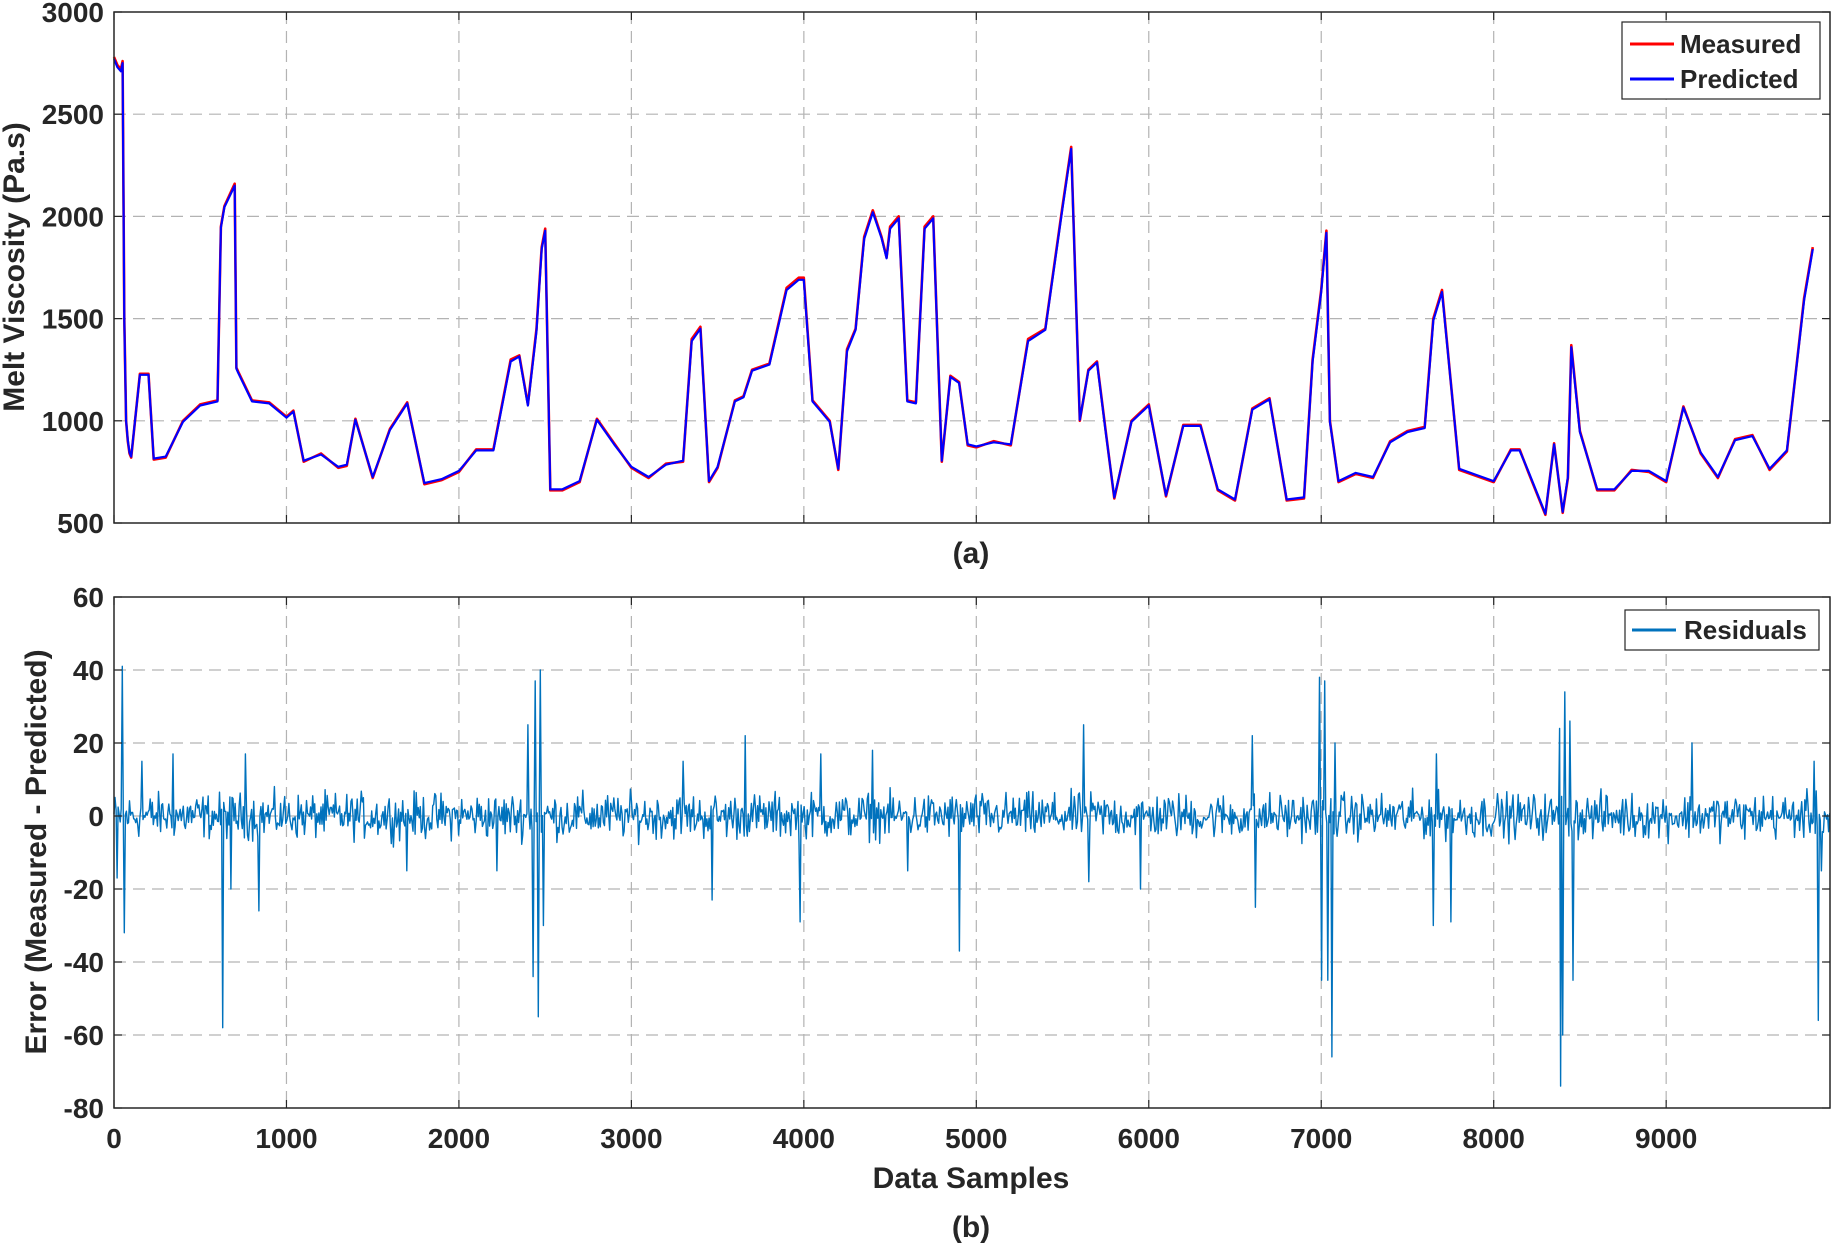 The image size is (1832, 1248). What do you see at coordinates (84, 962) in the screenshot?
I see `residuals-y-tick-label: -40` at bounding box center [84, 962].